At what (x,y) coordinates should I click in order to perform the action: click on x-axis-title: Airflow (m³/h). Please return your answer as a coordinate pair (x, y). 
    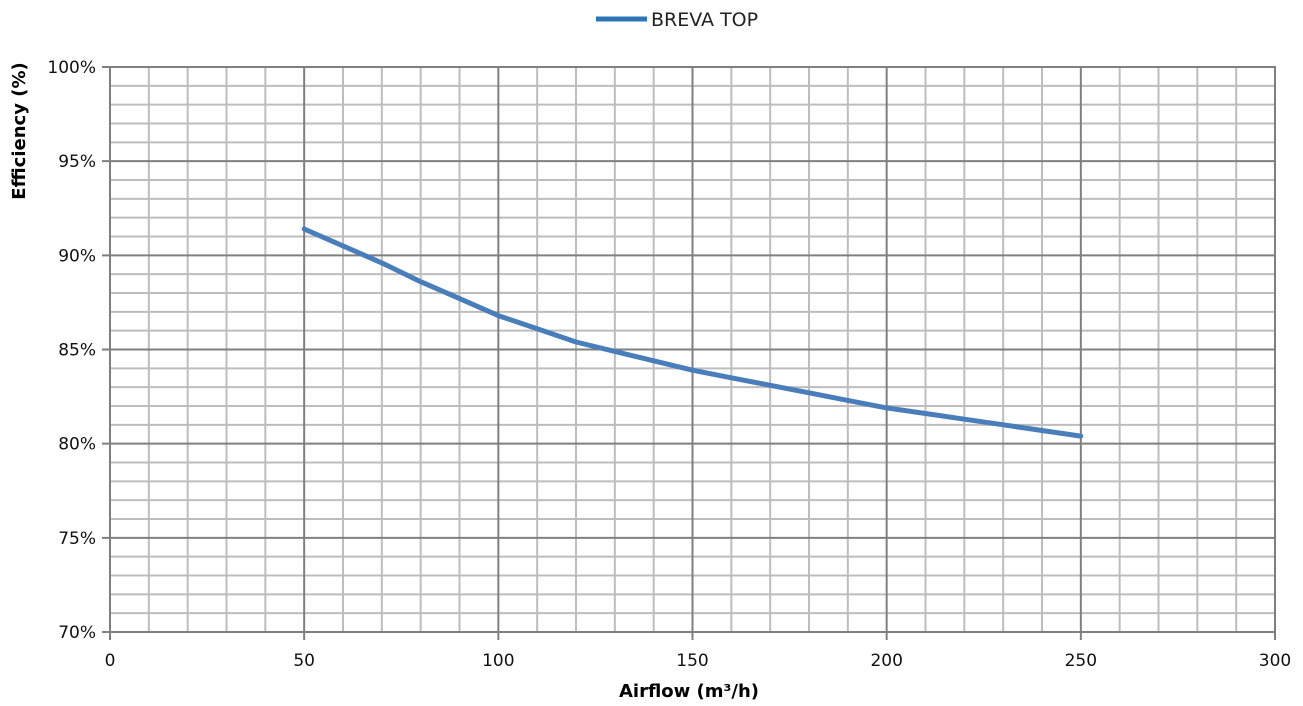
    Looking at the image, I should click on (689, 691).